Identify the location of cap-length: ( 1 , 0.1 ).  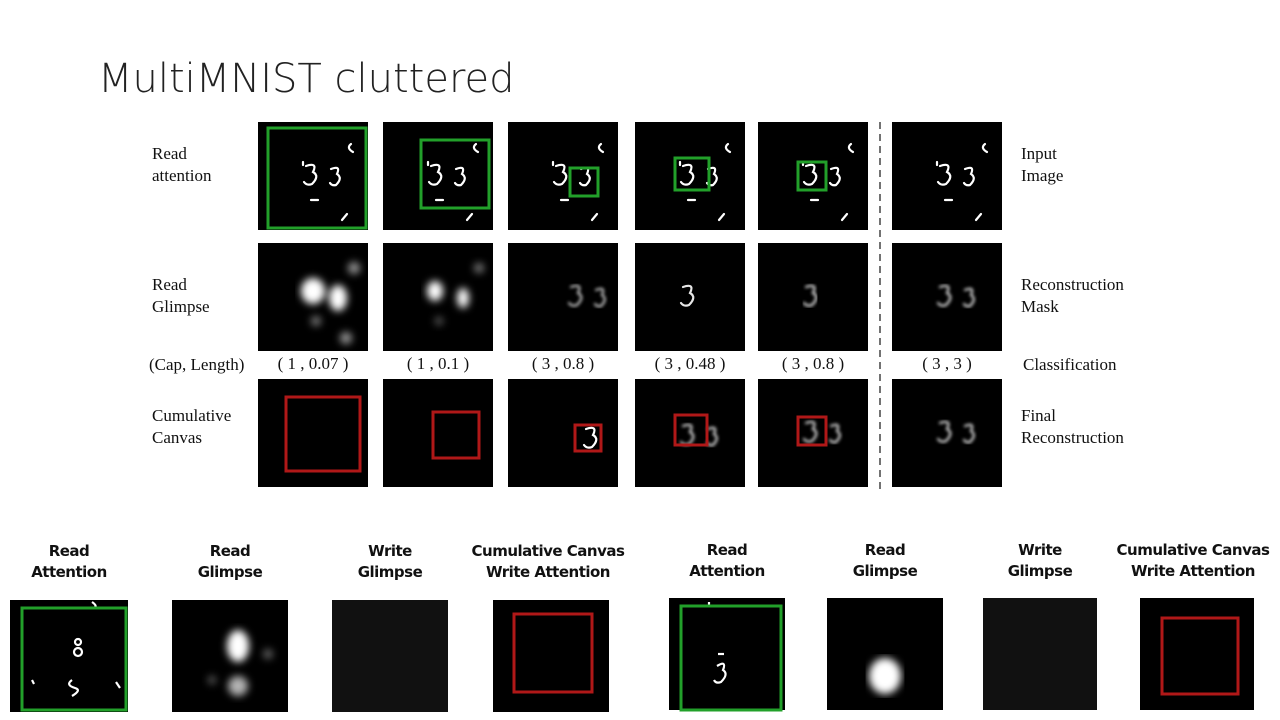
(438, 363).